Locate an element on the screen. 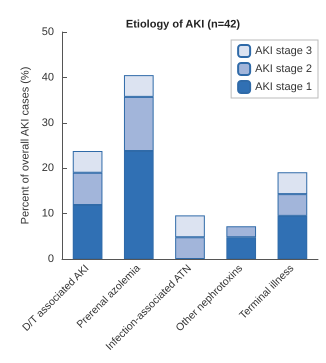 The width and height of the screenshot is (326, 363). y-tick-label: 50 is located at coordinates (48, 32).